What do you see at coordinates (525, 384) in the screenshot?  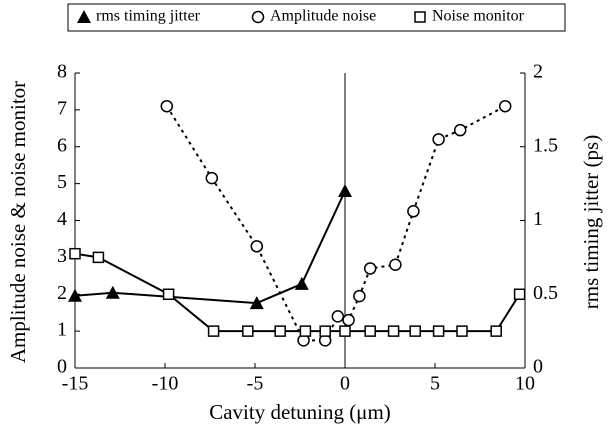 I see `x-tick-label: 10` at bounding box center [525, 384].